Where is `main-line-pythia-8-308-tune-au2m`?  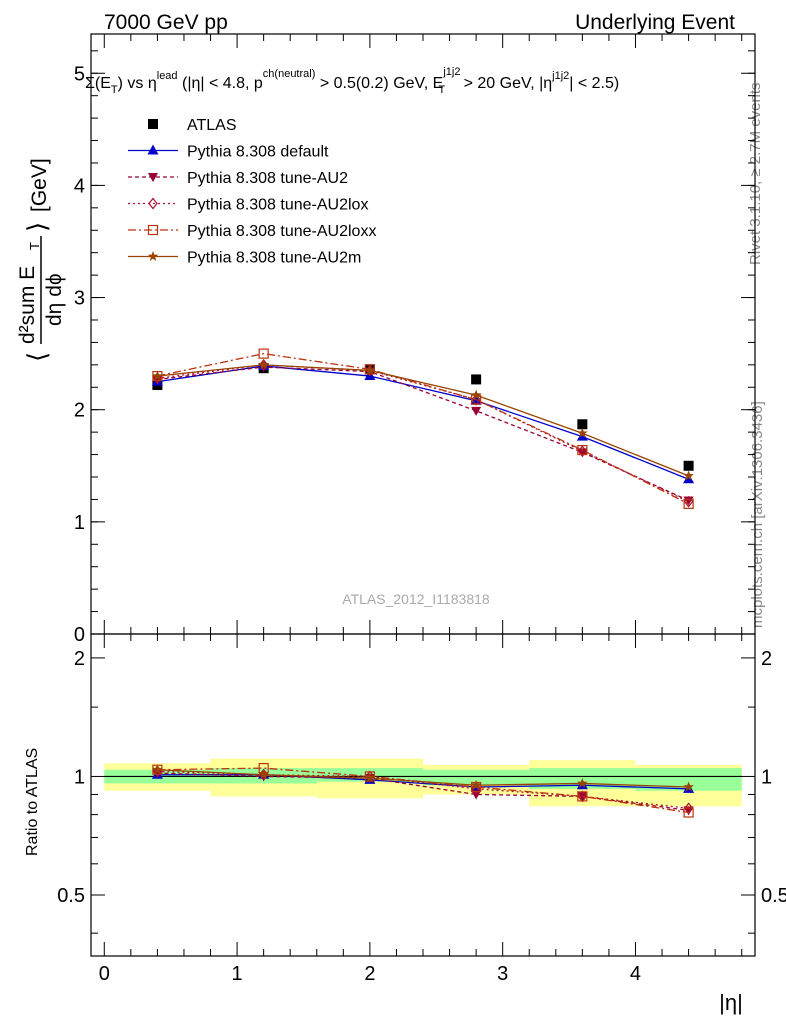 main-line-pythia-8-308-tune-au2m is located at coordinates (423, 420).